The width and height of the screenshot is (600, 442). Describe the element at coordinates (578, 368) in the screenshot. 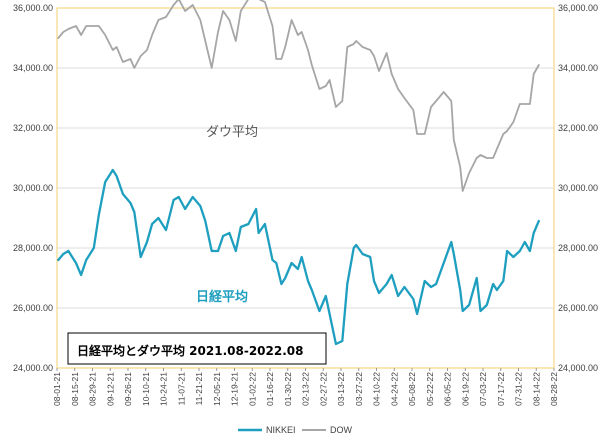

I see `y-tick-label-right: 24,000.00` at that location.